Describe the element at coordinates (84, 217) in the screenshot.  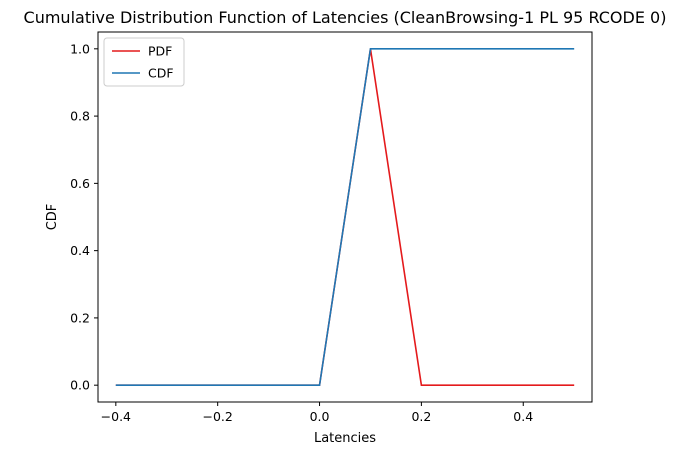
I see `y-axis: 0.0 0.2 0.4 0.6 0.8 1.0` at that location.